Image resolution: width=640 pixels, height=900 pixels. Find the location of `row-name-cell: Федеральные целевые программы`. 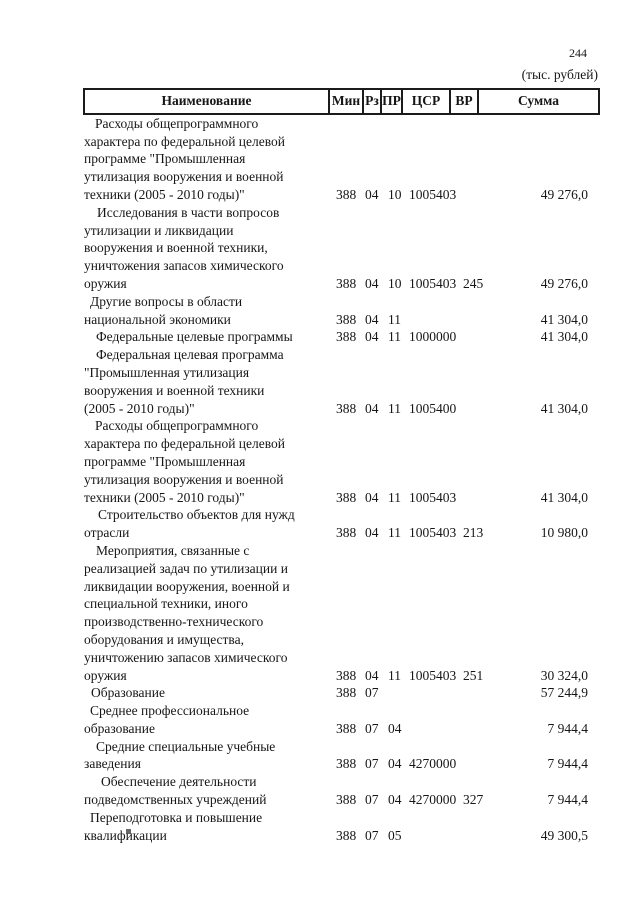

row-name-cell: Федеральные целевые программы is located at coordinates (194, 337).